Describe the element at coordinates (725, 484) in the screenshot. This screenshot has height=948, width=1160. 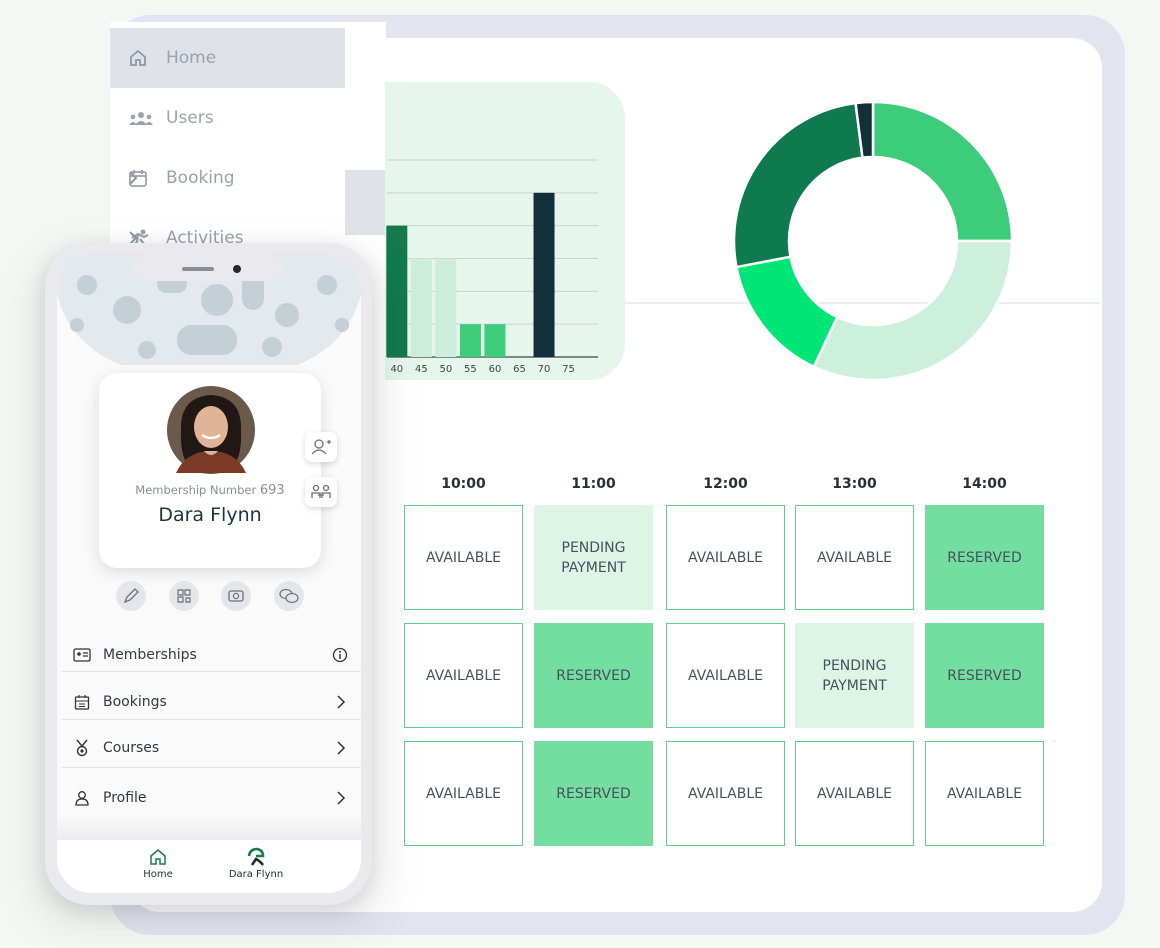
I see `time-label: 12:00` at that location.